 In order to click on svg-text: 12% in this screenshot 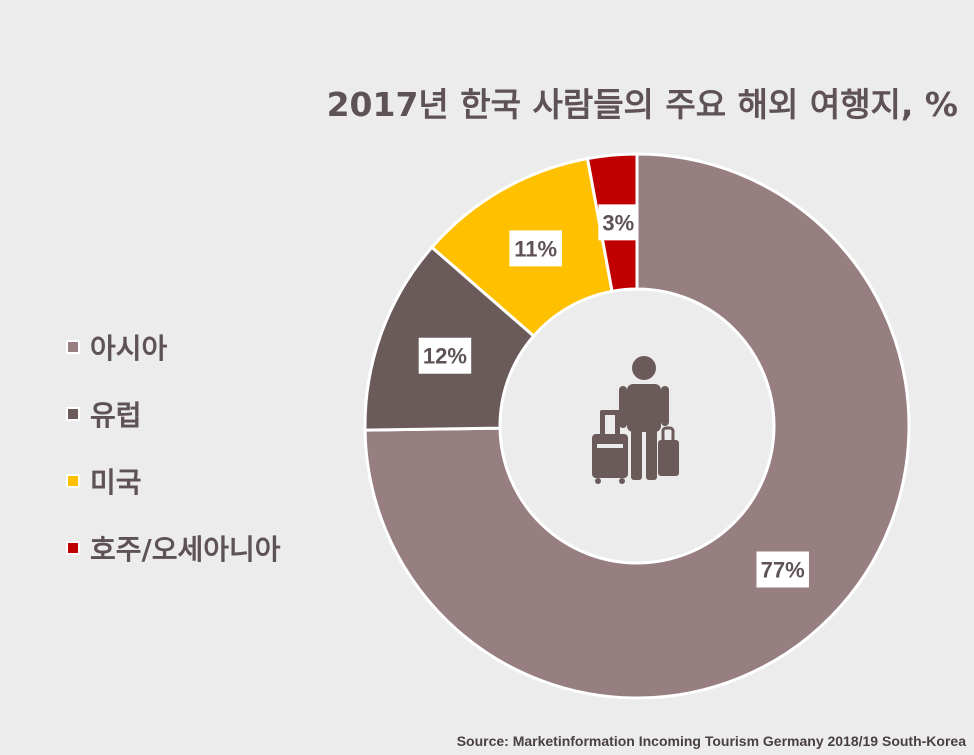, I will do `click(445, 356)`.